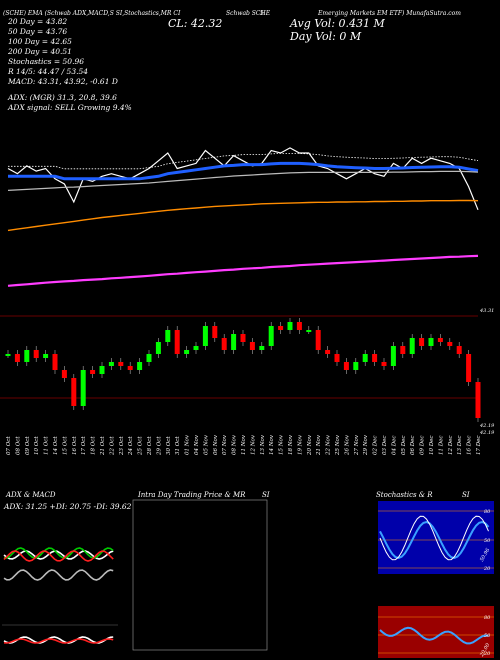  I want to click on date-tick-label: 26 Nov, so click(347, 445).